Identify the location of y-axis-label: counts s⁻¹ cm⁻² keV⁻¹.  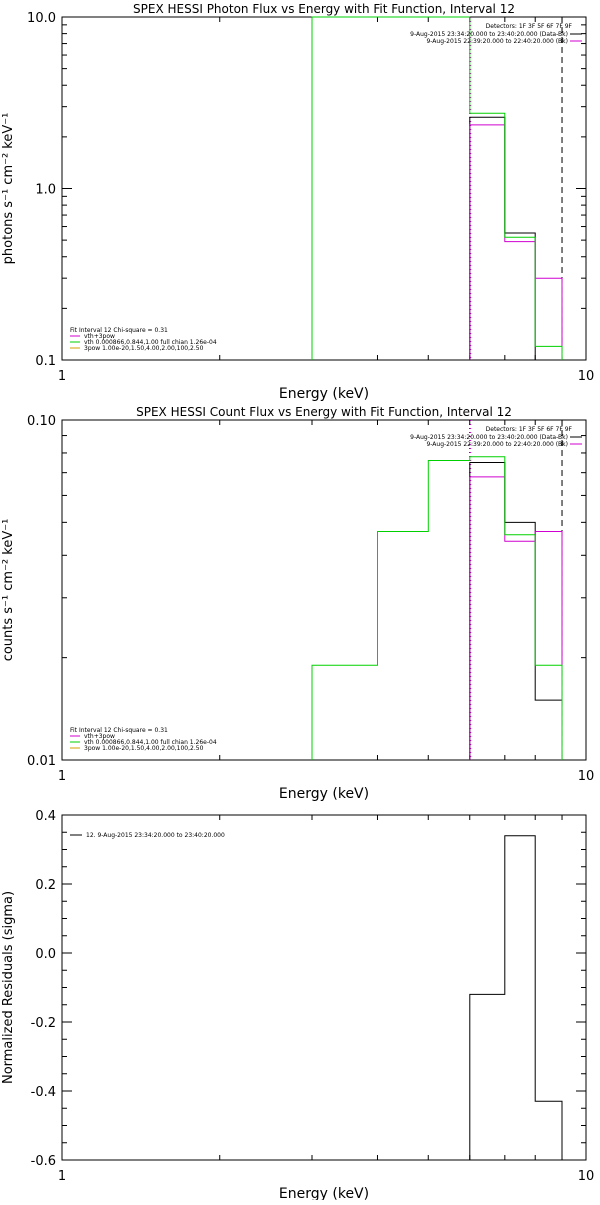
(8, 590).